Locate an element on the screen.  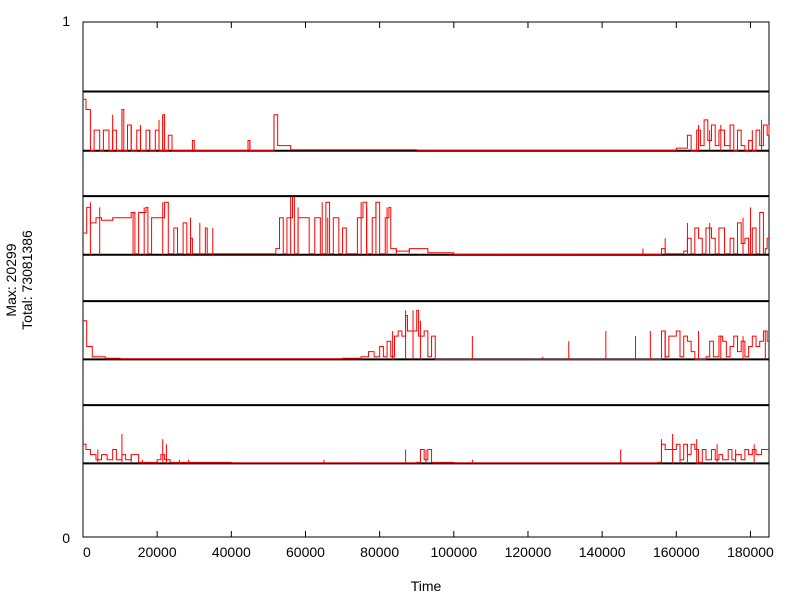
x-tick-label: 60000 is located at coordinates (305, 552).